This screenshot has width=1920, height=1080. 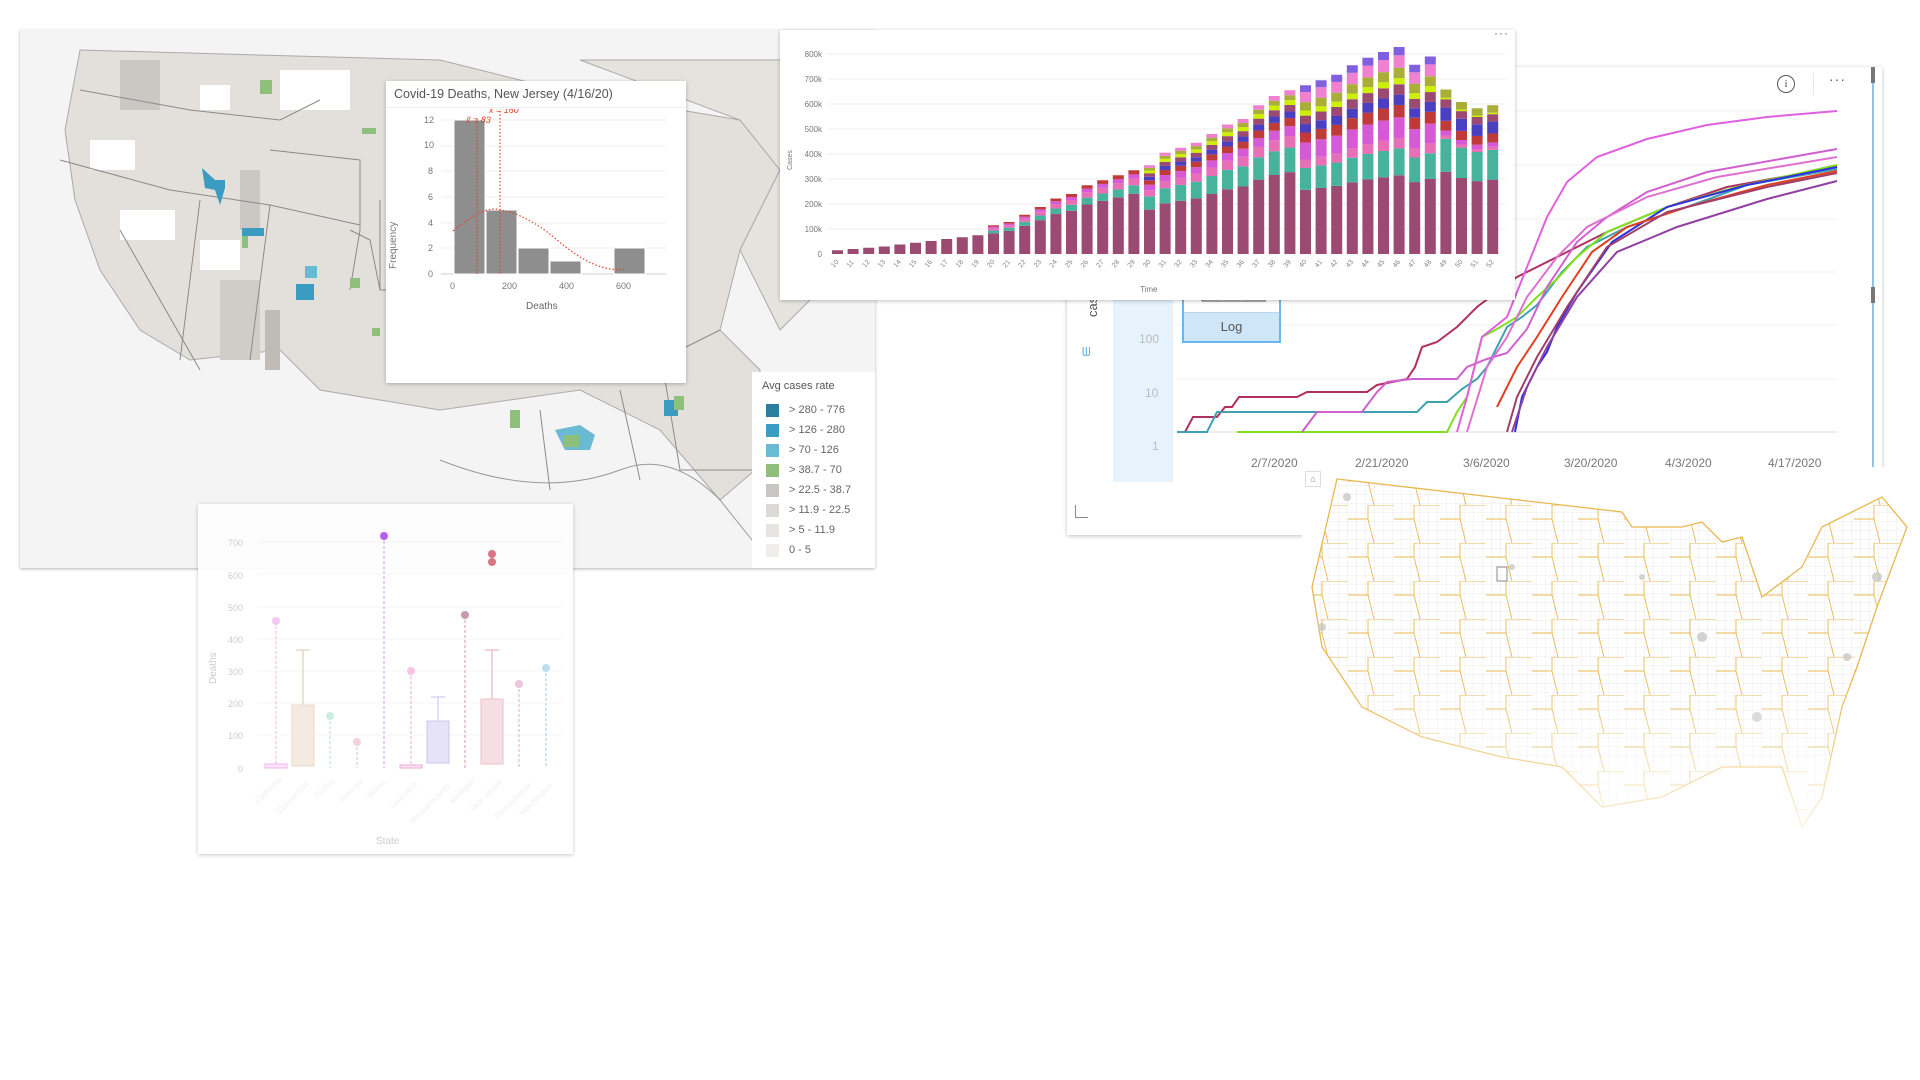 What do you see at coordinates (235, 672) in the screenshot?
I see `svg-text: 300` at bounding box center [235, 672].